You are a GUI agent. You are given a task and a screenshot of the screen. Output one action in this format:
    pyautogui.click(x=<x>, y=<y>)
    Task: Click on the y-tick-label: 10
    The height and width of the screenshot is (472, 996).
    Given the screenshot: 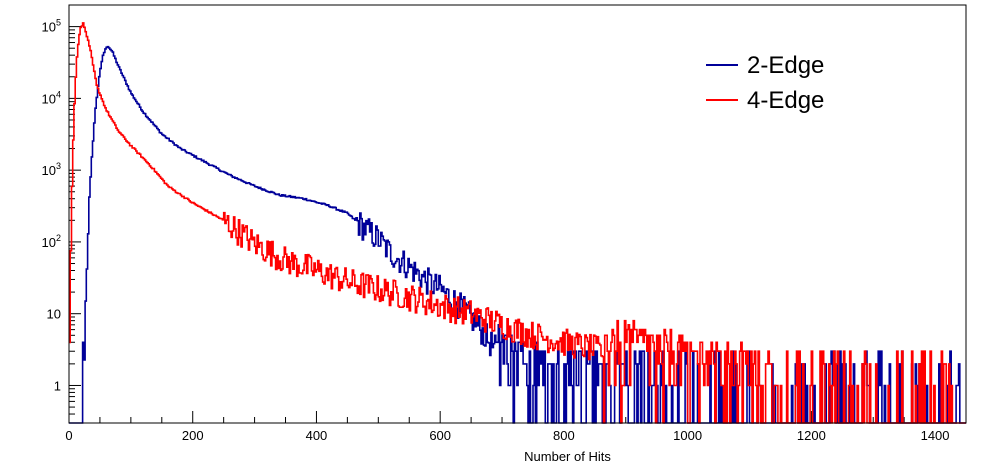 What is the action you would take?
    pyautogui.click(x=54, y=314)
    